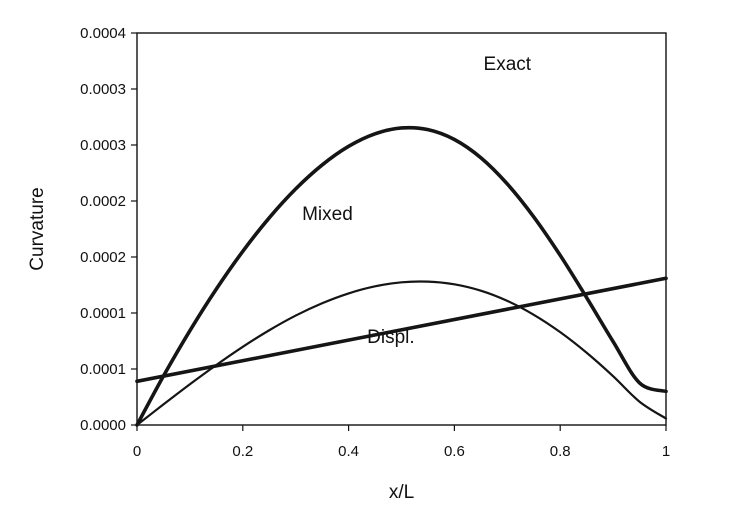 Image resolution: width=730 pixels, height=523 pixels. Describe the element at coordinates (103, 33) in the screenshot. I see `y-tick-label: 0.0004` at that location.